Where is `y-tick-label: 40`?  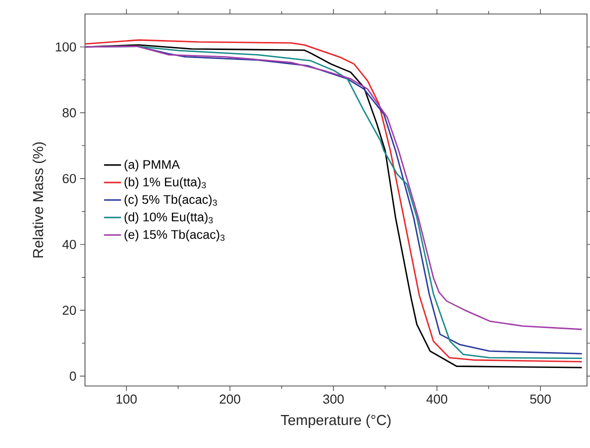 y-tick-label: 40 is located at coordinates (69, 245).